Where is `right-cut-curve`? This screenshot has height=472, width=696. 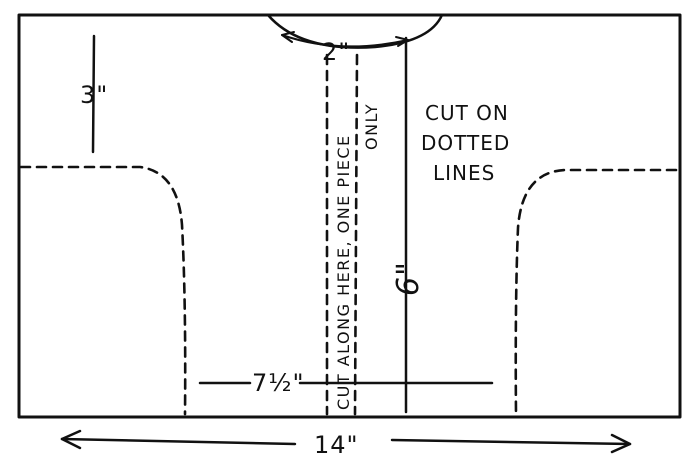 right-cut-curve is located at coordinates (596, 292).